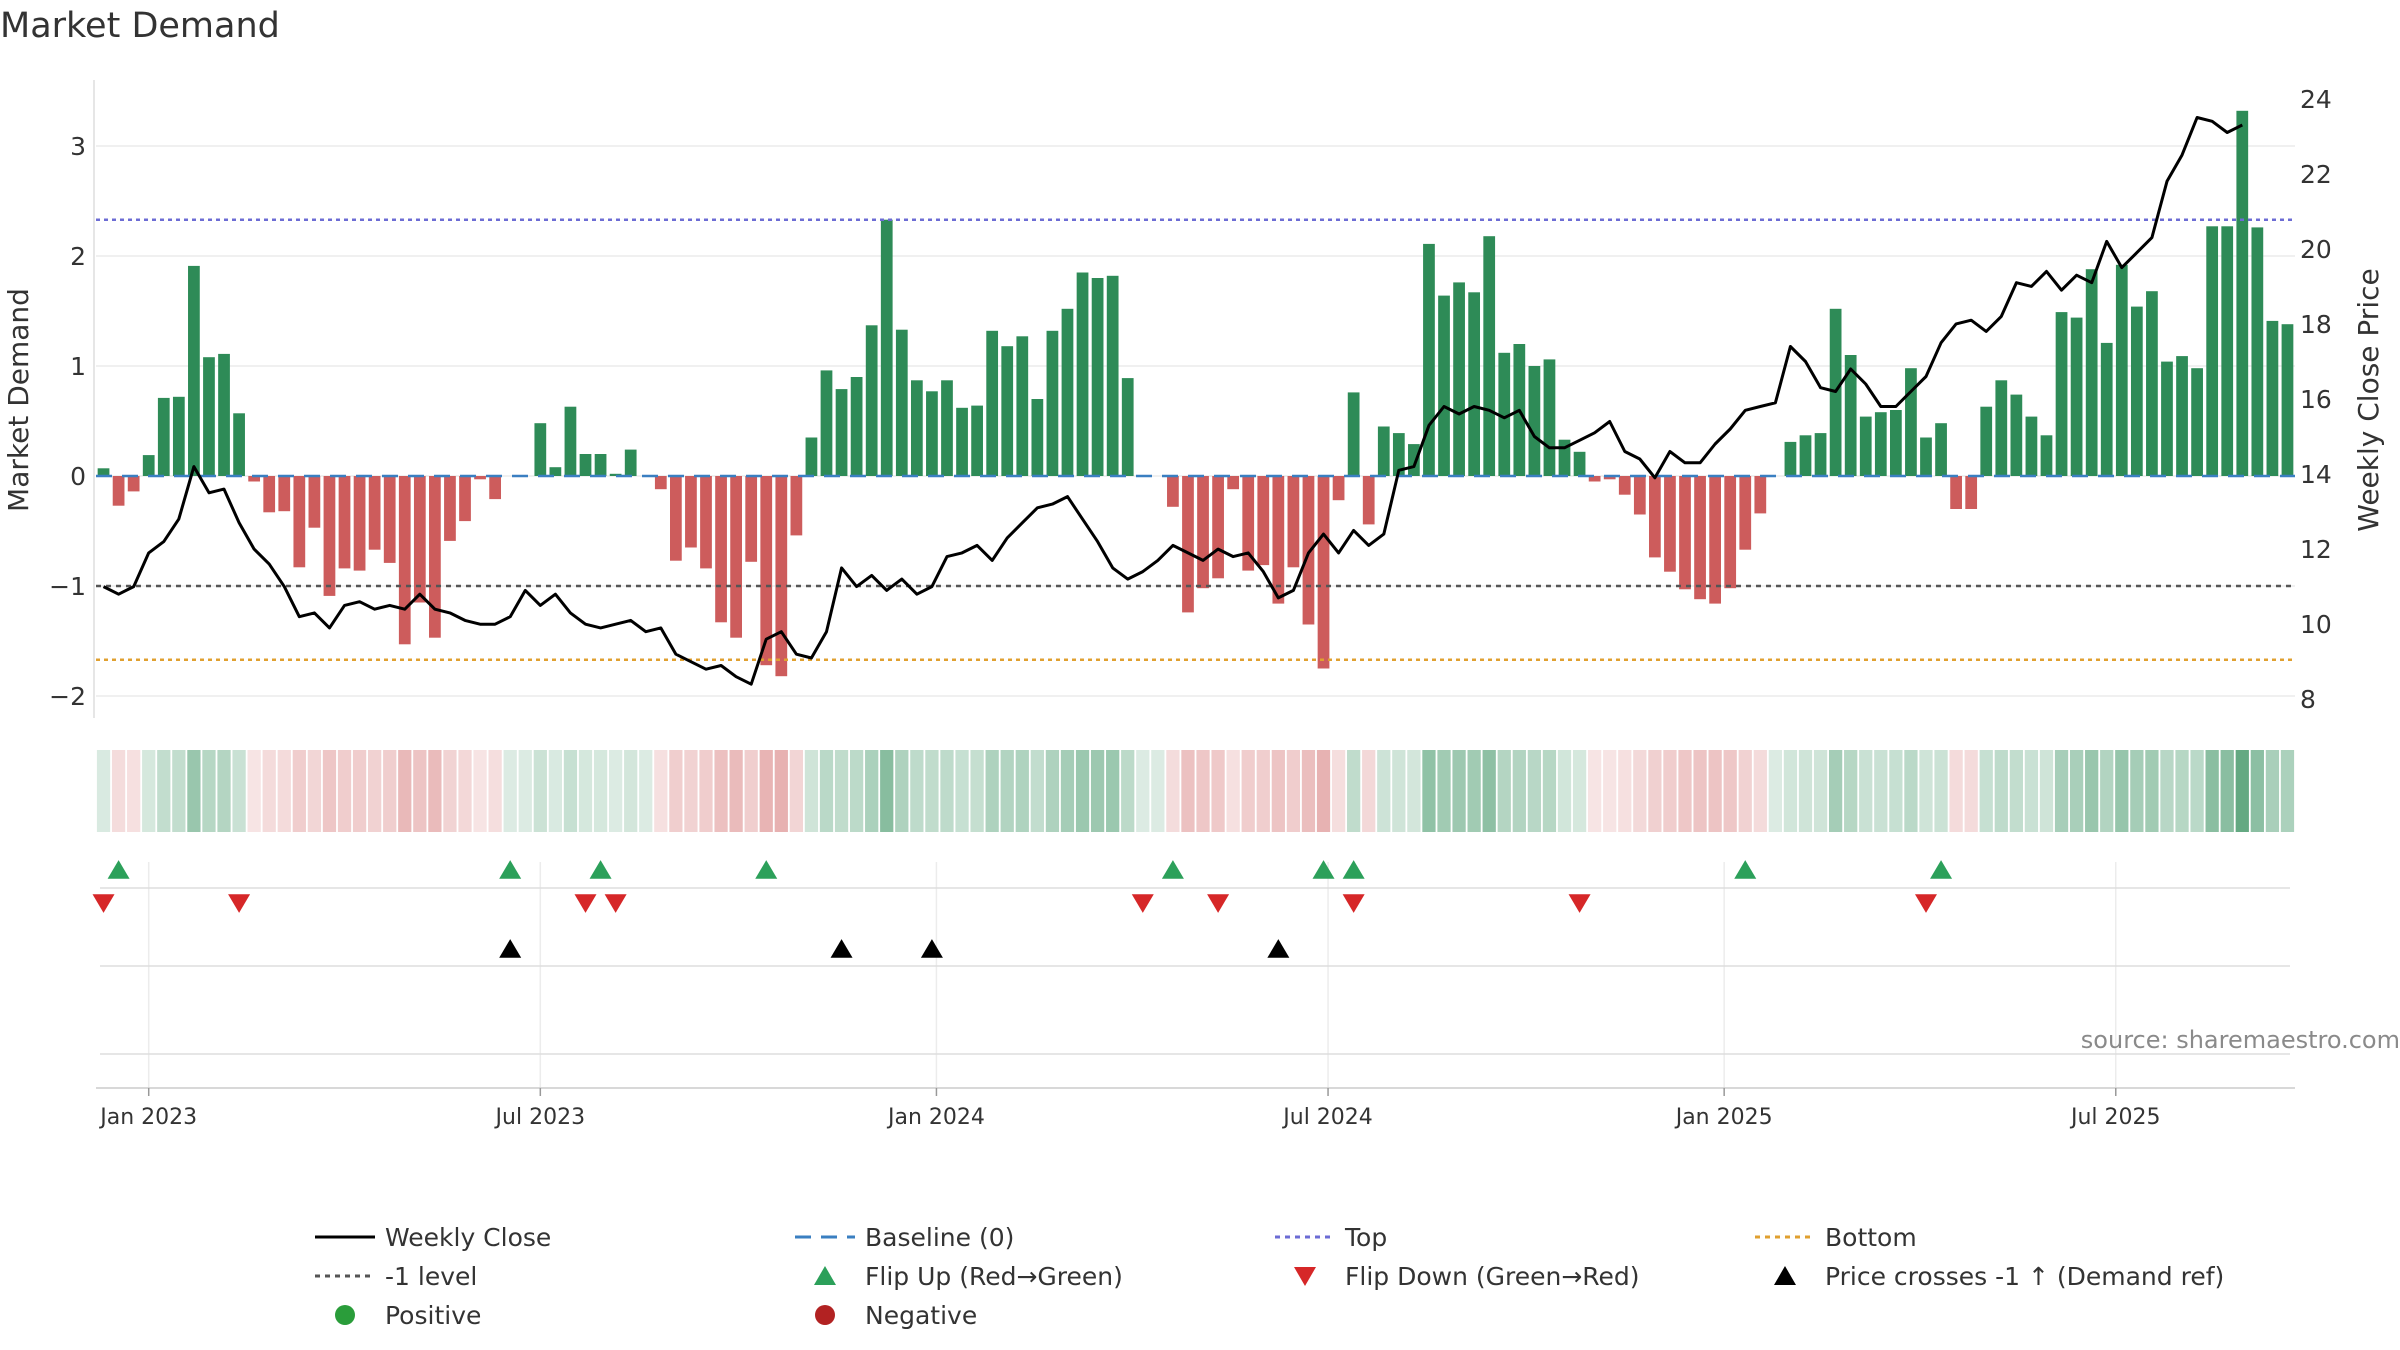 The image size is (2400, 1350). What do you see at coordinates (2115, 1117) in the screenshot?
I see `x-tick-label: Jul 2025` at bounding box center [2115, 1117].